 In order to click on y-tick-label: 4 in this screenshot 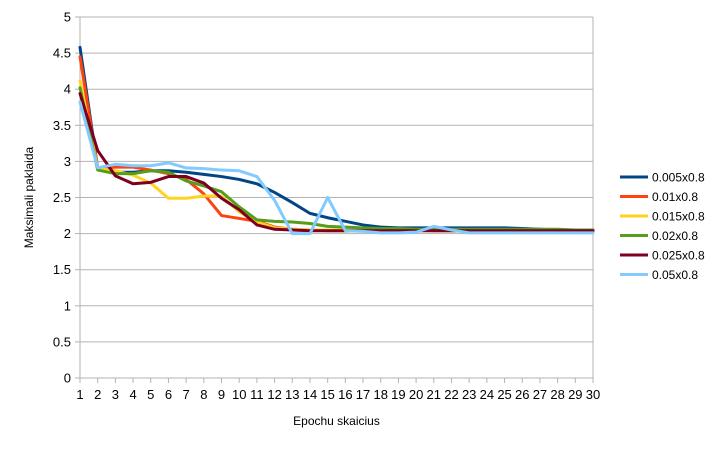, I will do `click(67, 89)`.